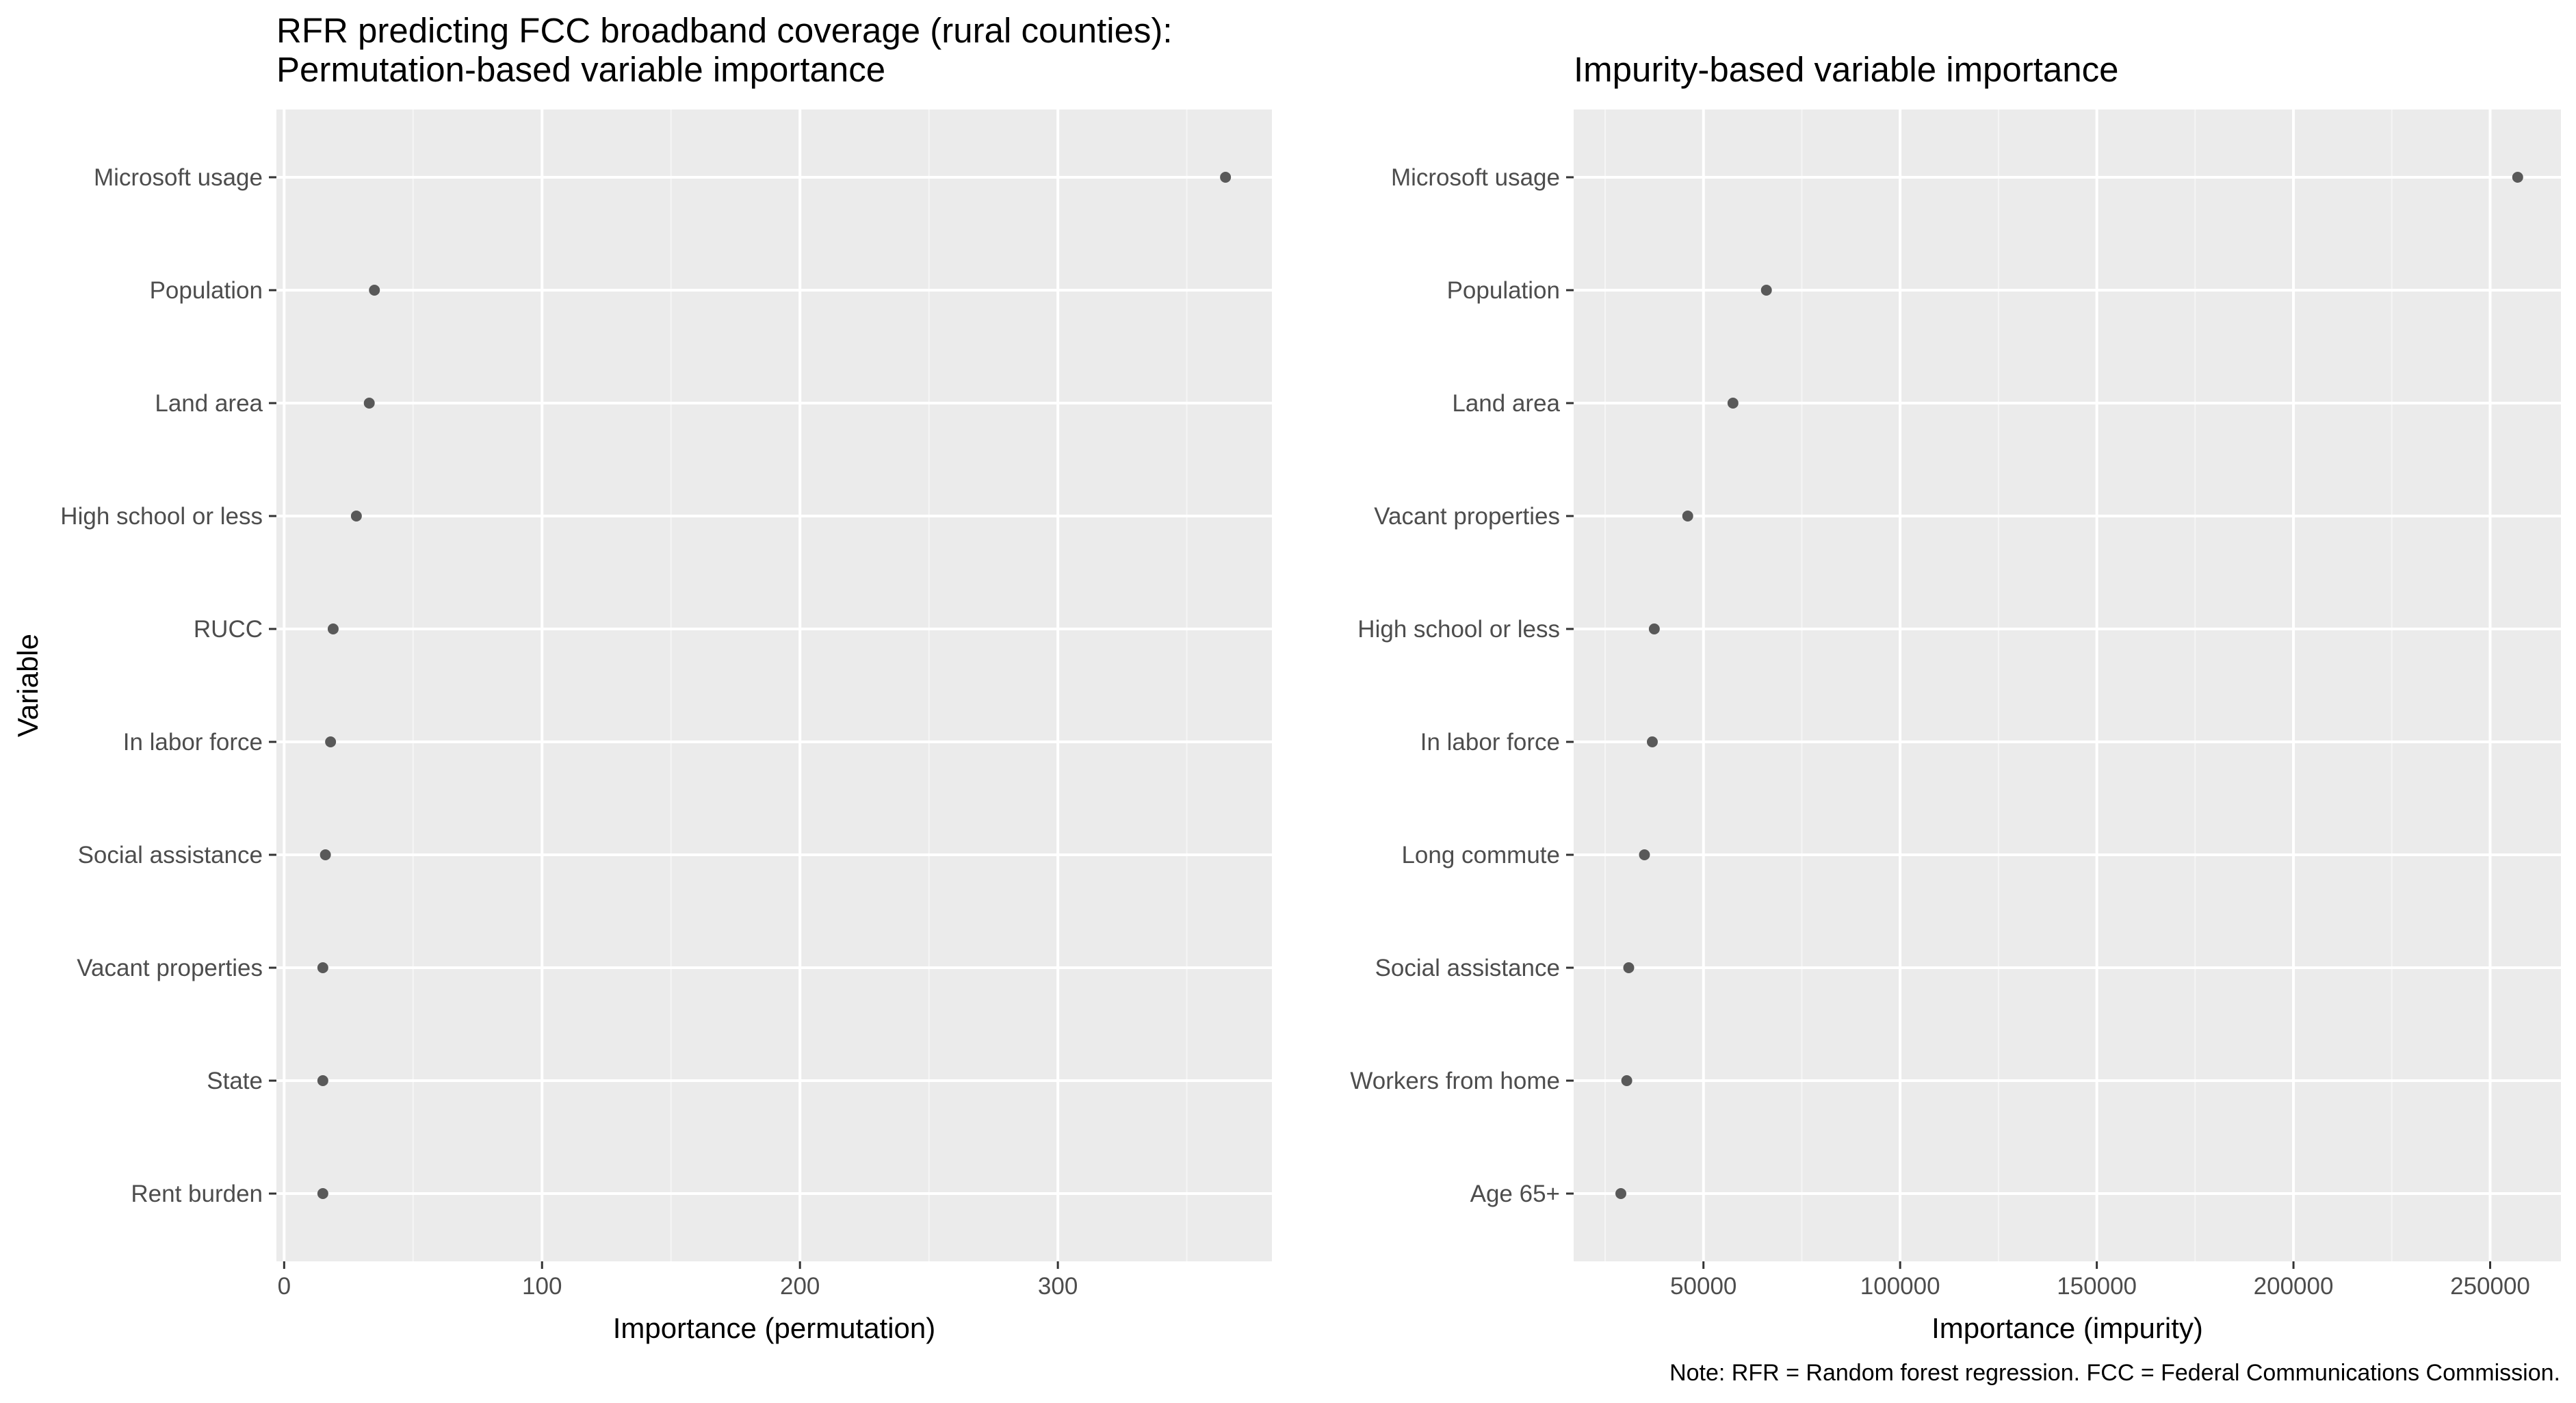 The width and height of the screenshot is (2576, 1403). What do you see at coordinates (1846, 70) in the screenshot?
I see `chart-title: Impurity-based variable importance` at bounding box center [1846, 70].